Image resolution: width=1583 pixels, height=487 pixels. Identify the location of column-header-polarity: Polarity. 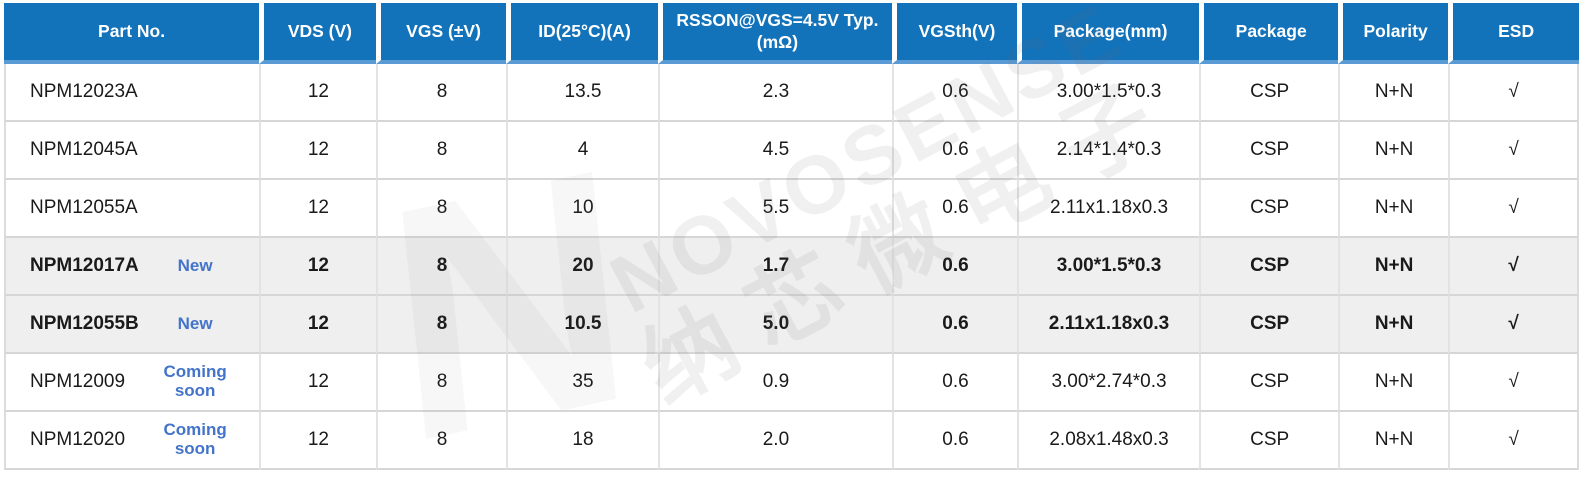
(1393, 33).